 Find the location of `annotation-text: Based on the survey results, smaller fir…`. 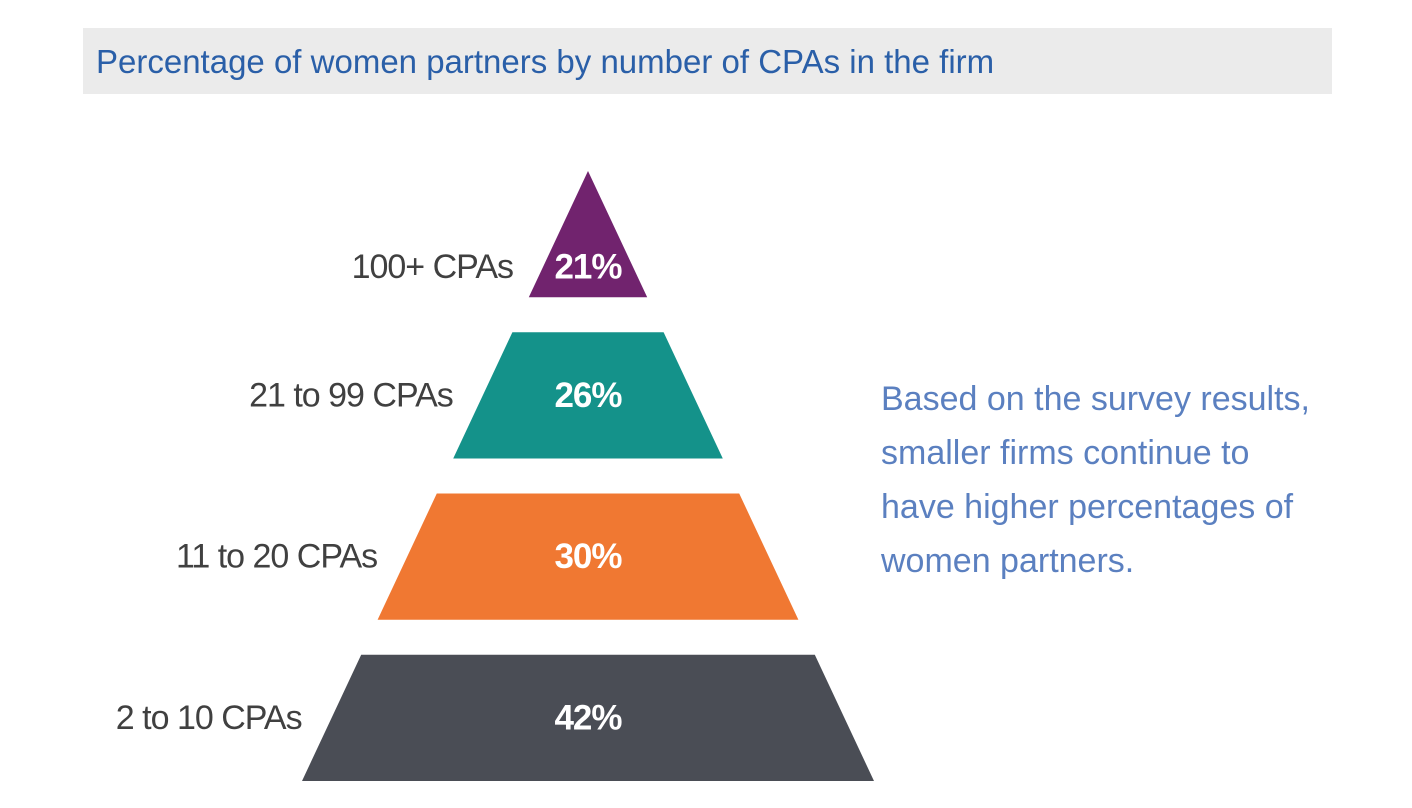

annotation-text: Based on the survey results, smaller fir… is located at coordinates (1116, 480).